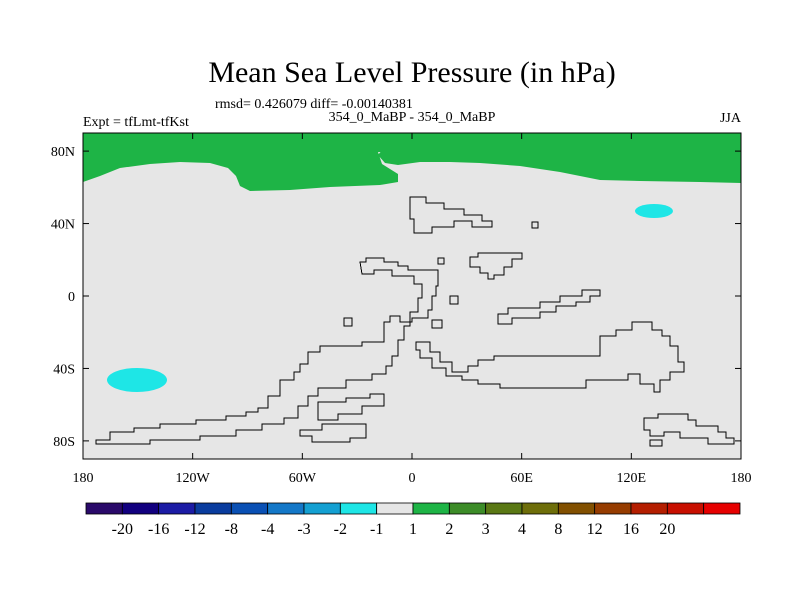 This screenshot has height=600, width=800. I want to click on colorbar-label: -3, so click(303, 529).